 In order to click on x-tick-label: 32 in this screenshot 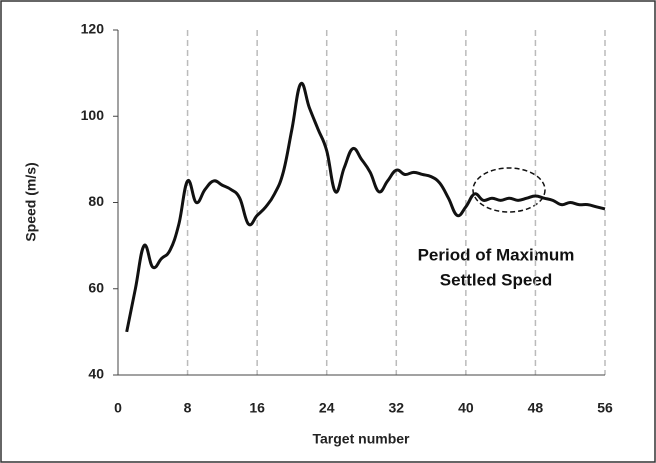, I will do `click(396, 408)`.